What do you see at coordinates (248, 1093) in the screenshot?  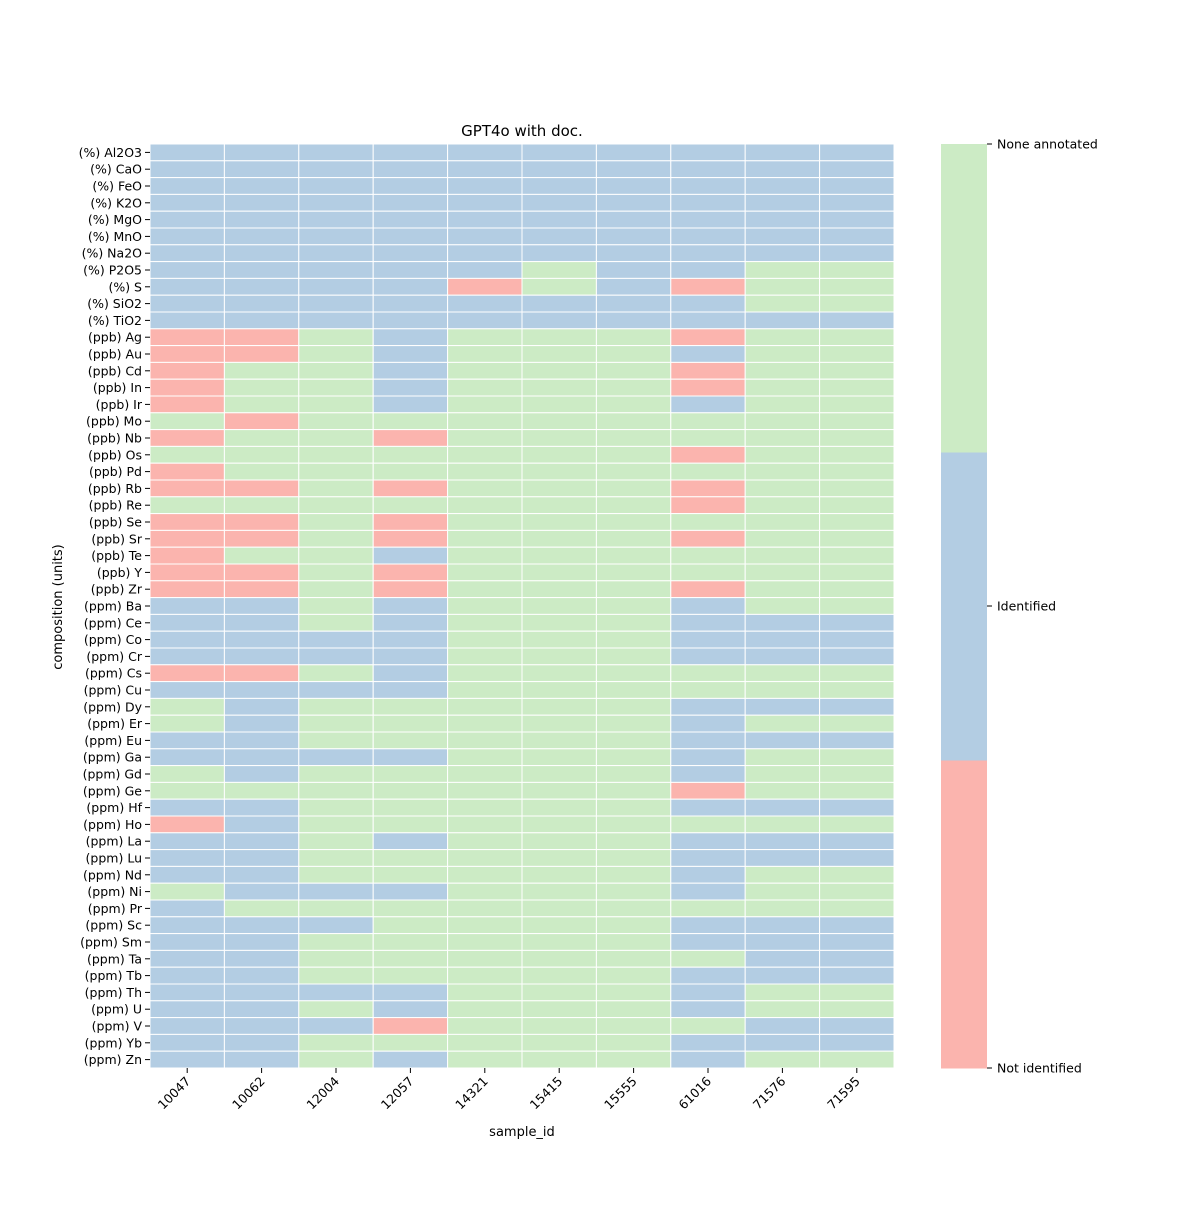 I see `x-tick-label: 10062` at bounding box center [248, 1093].